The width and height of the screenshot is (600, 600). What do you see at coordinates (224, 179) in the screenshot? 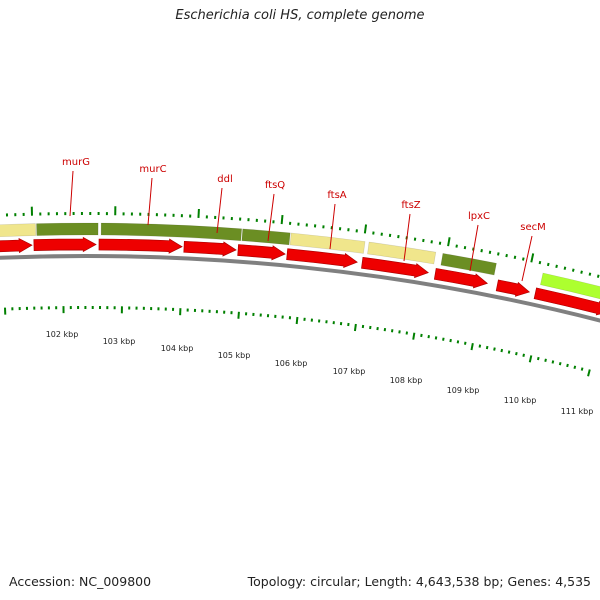
I see `gene-label-ddl: ddl` at bounding box center [224, 179].